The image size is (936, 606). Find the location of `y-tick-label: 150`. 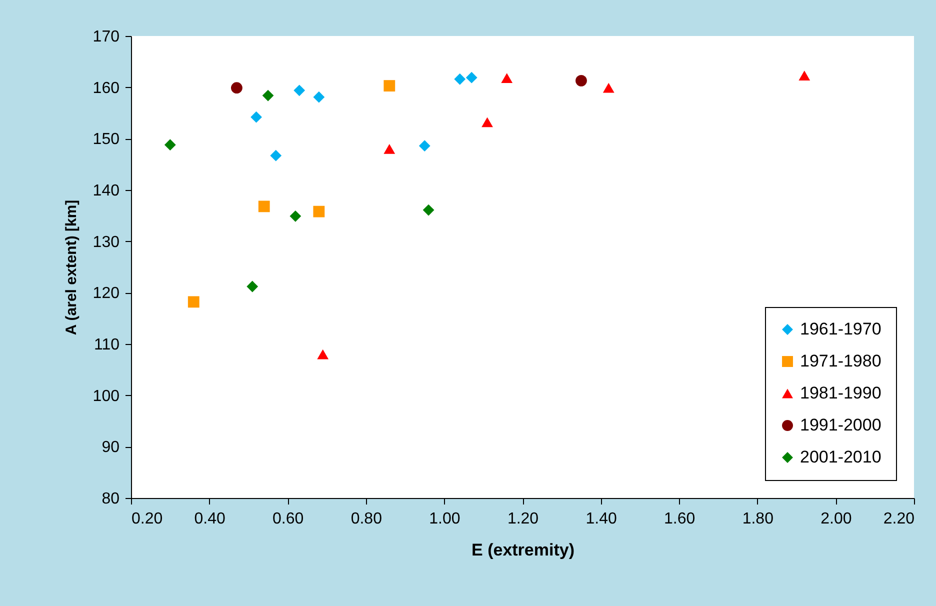

y-tick-label: 150 is located at coordinates (106, 139).